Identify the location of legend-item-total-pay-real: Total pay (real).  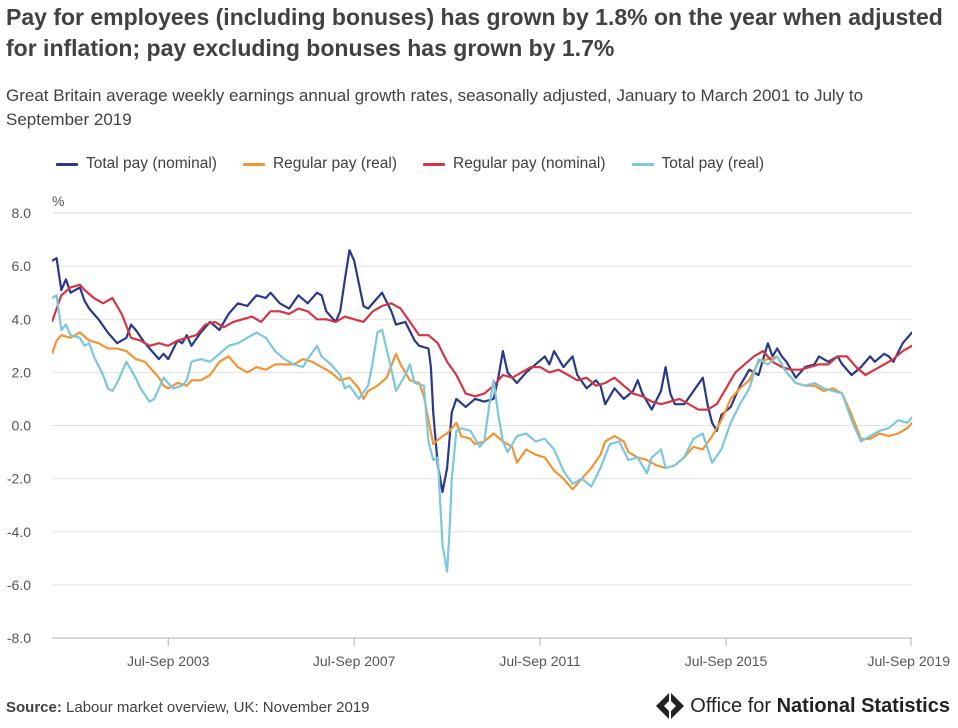
(698, 164).